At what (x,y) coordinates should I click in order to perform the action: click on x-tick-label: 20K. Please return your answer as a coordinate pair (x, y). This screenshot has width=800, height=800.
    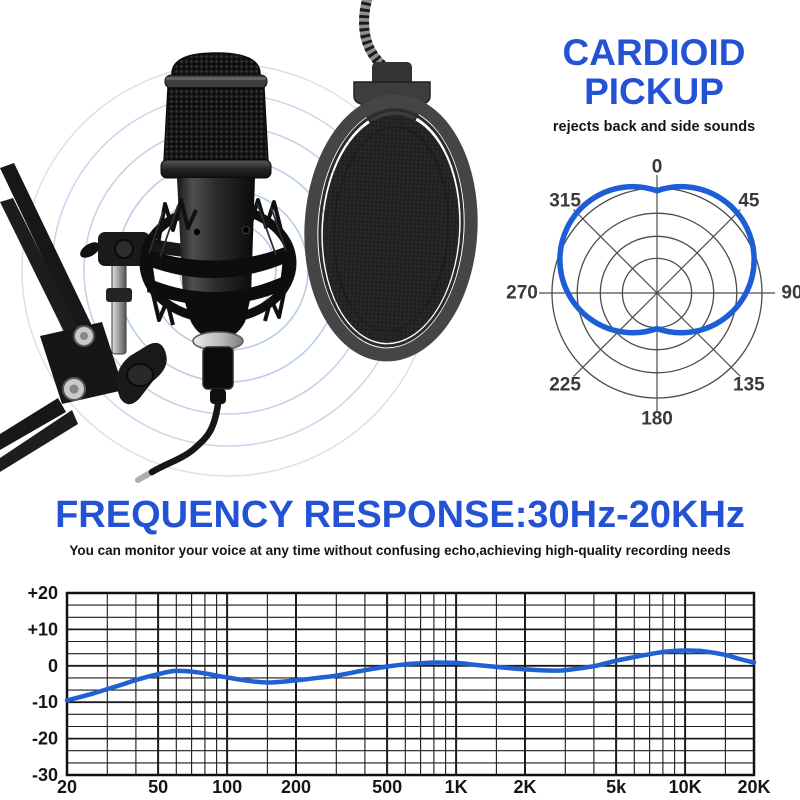
    Looking at the image, I should click on (753, 787).